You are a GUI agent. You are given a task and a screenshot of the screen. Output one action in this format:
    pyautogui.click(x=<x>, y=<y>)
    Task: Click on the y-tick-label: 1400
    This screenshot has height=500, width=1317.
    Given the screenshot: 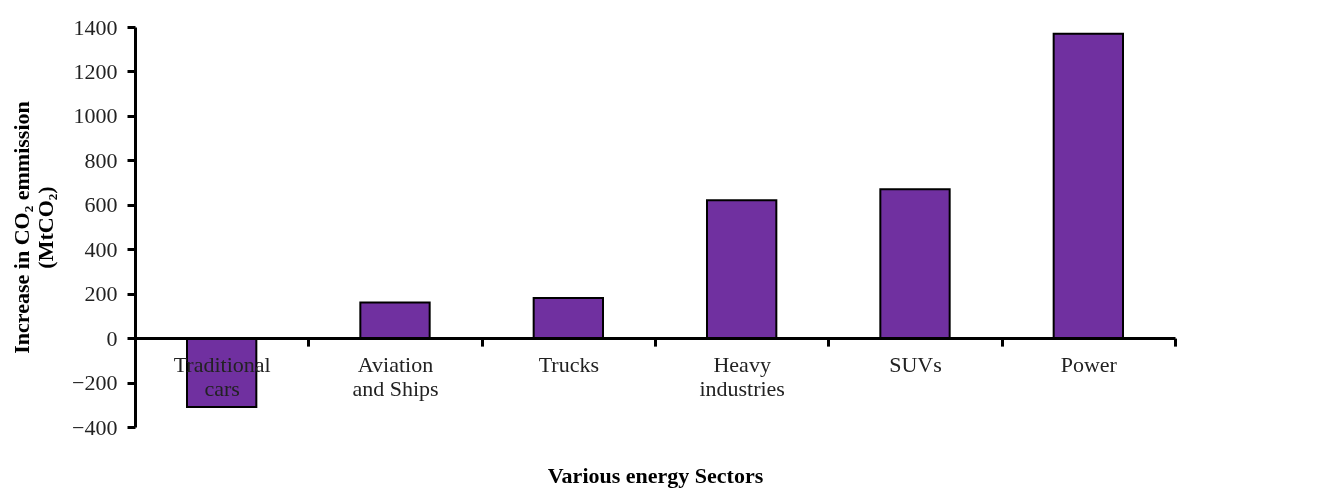 What is the action you would take?
    pyautogui.click(x=95, y=27)
    